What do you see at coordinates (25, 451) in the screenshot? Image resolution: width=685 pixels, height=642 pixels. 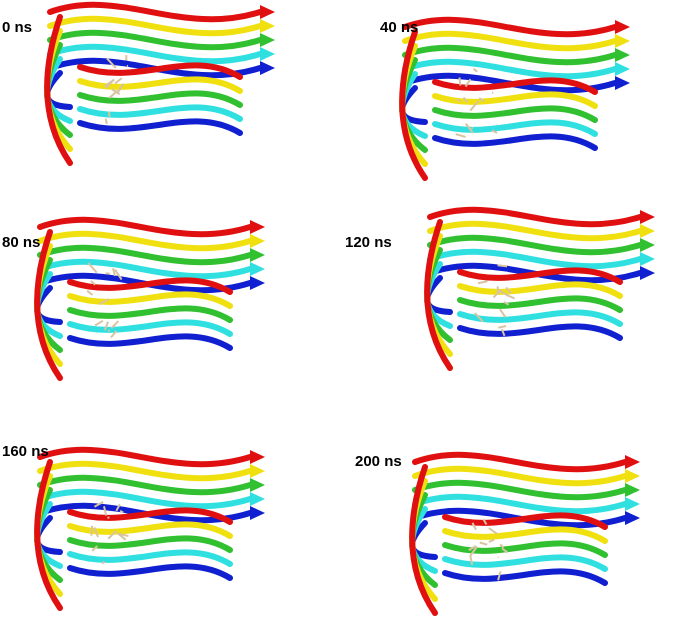 I see `panel-label: 160 ns` at bounding box center [25, 451].